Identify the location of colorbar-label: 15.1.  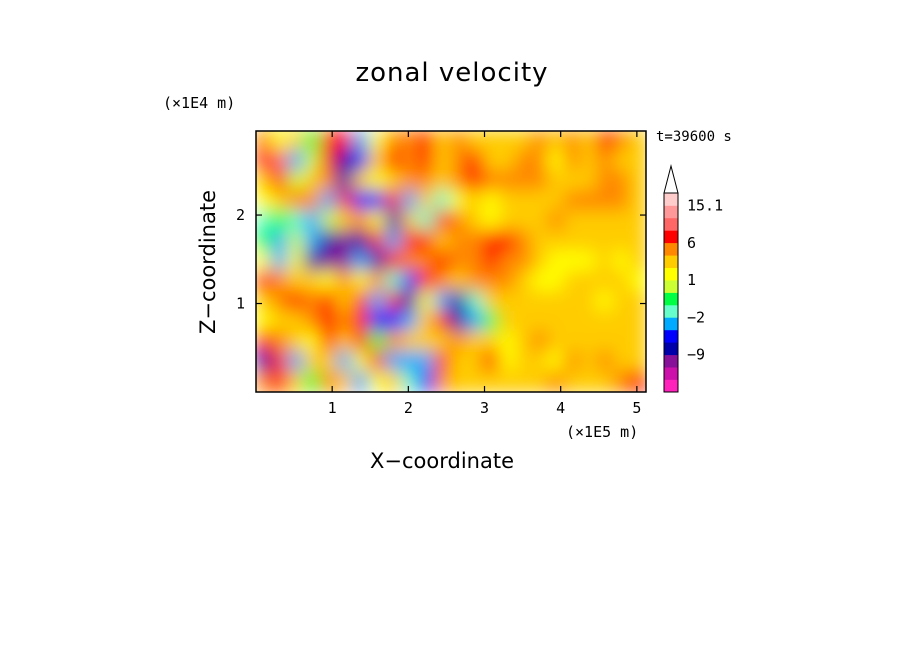
(705, 205).